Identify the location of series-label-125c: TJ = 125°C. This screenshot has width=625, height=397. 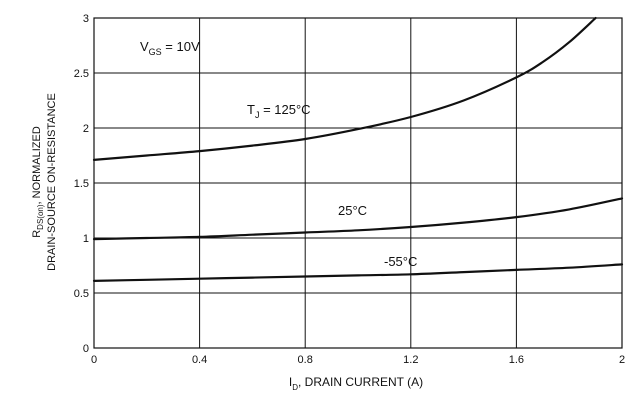
(279, 111).